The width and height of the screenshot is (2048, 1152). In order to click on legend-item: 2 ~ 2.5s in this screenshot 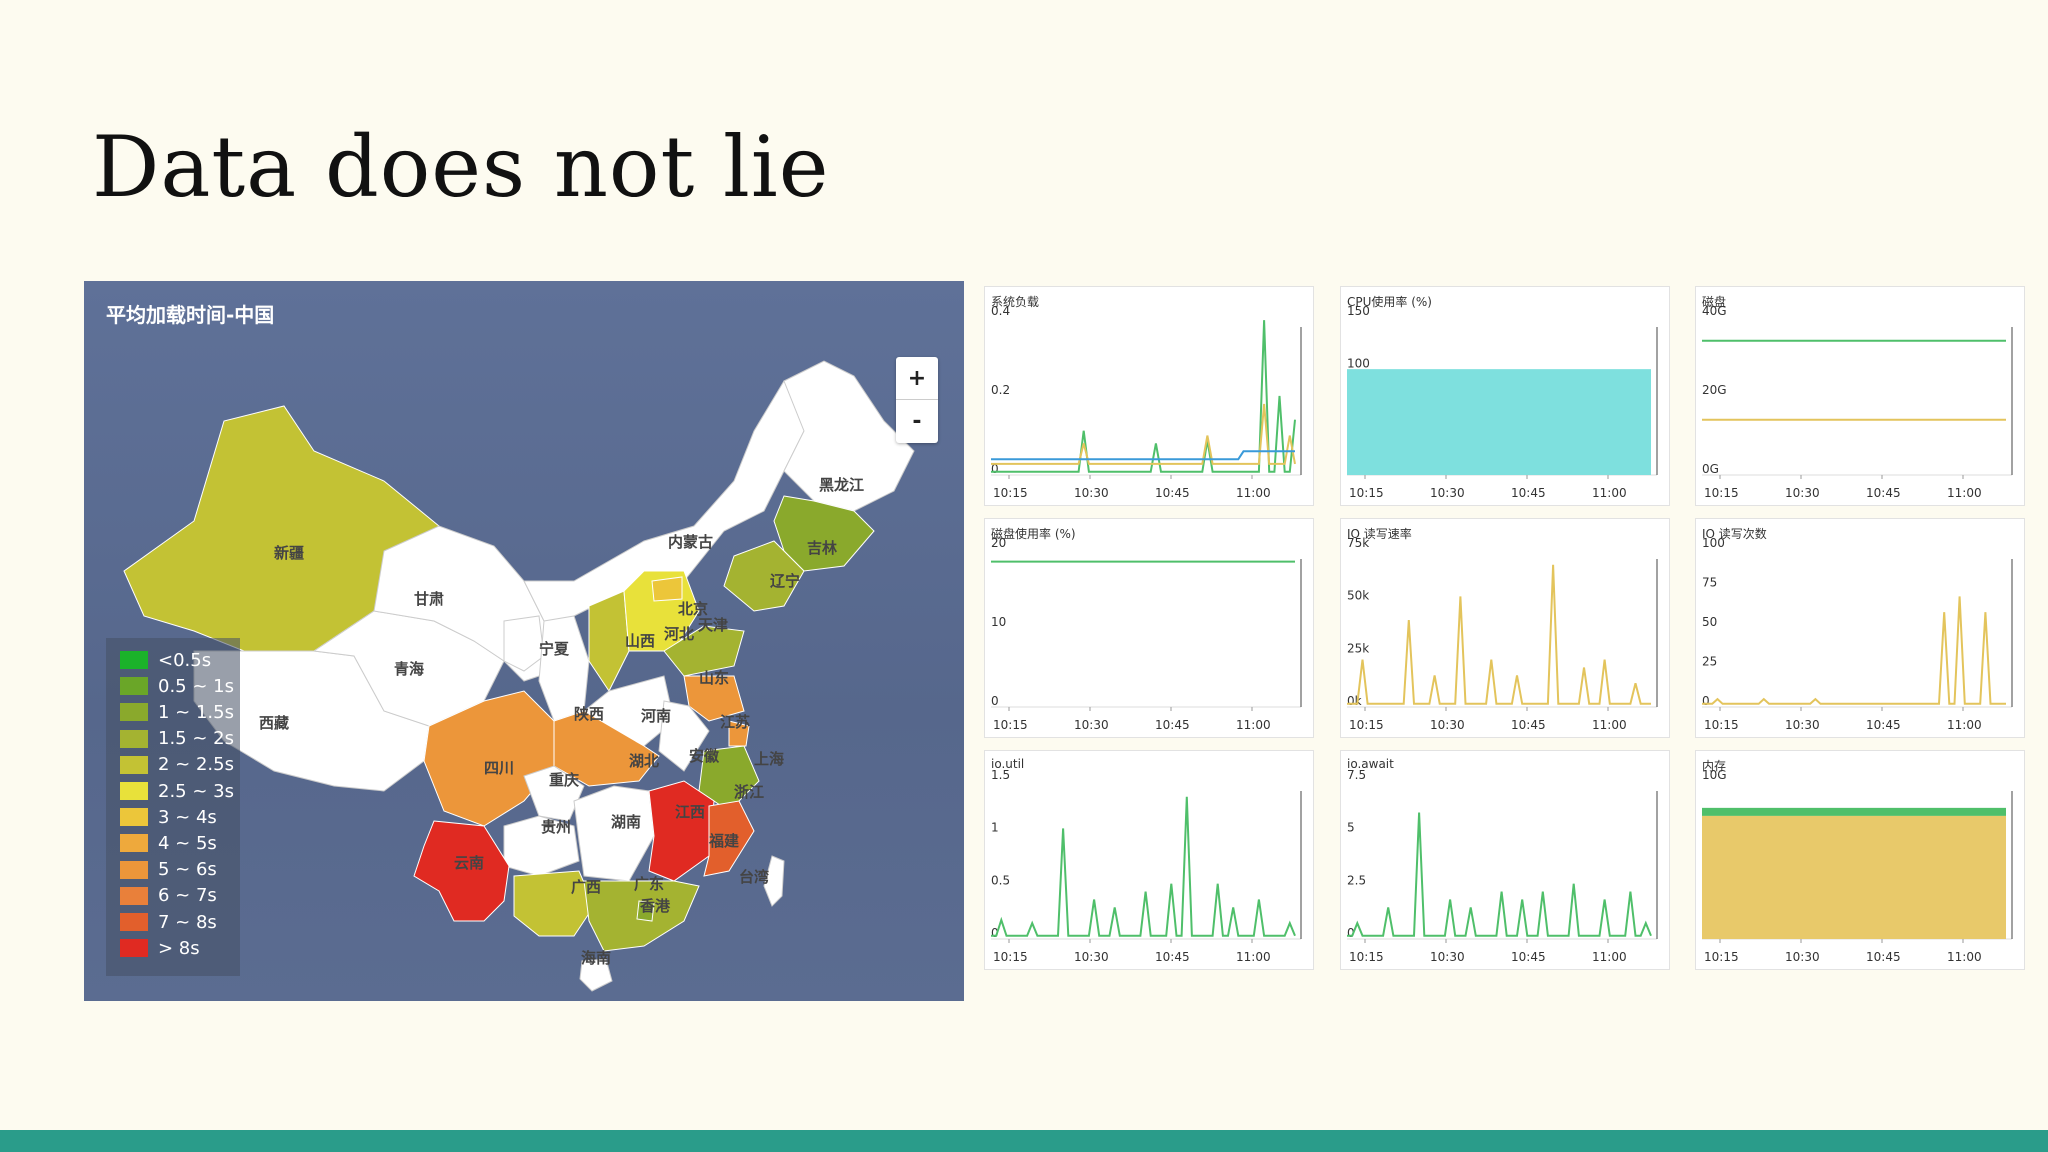, I will do `click(177, 765)`.